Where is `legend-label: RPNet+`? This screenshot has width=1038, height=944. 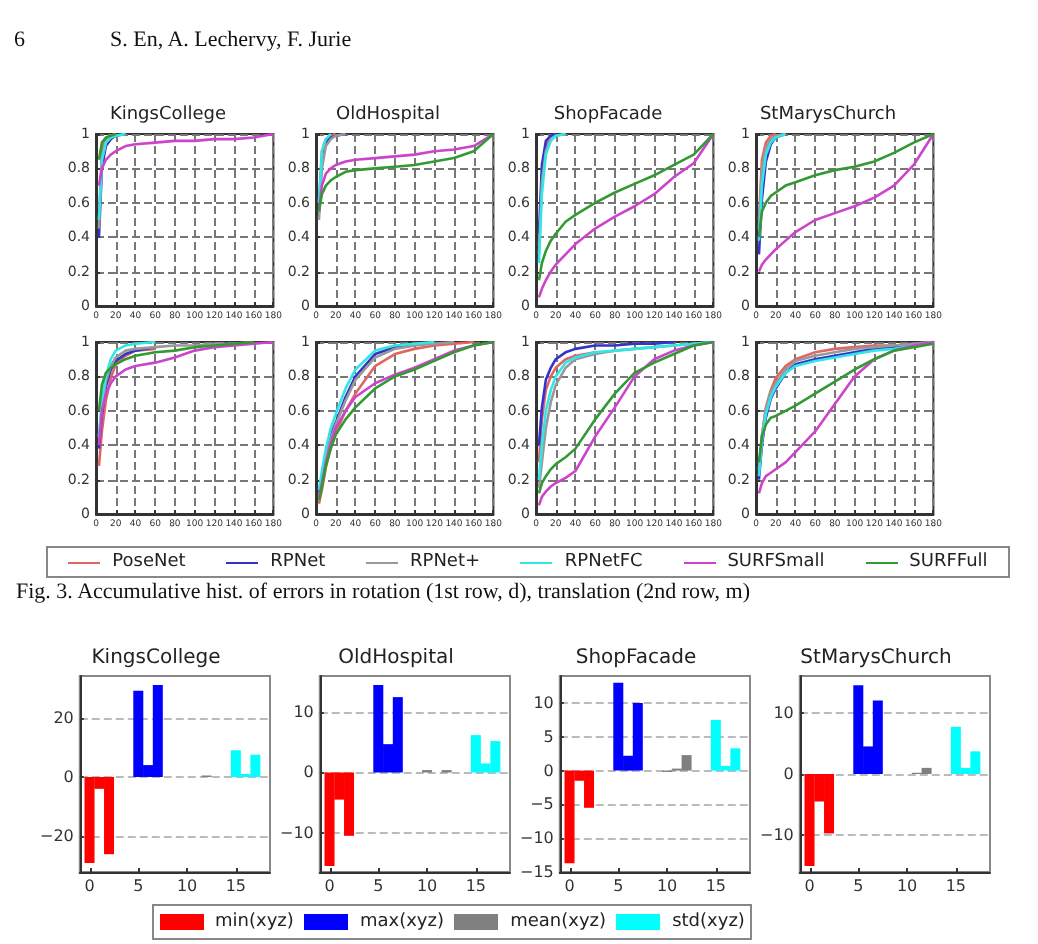
legend-label: RPNet+ is located at coordinates (445, 562).